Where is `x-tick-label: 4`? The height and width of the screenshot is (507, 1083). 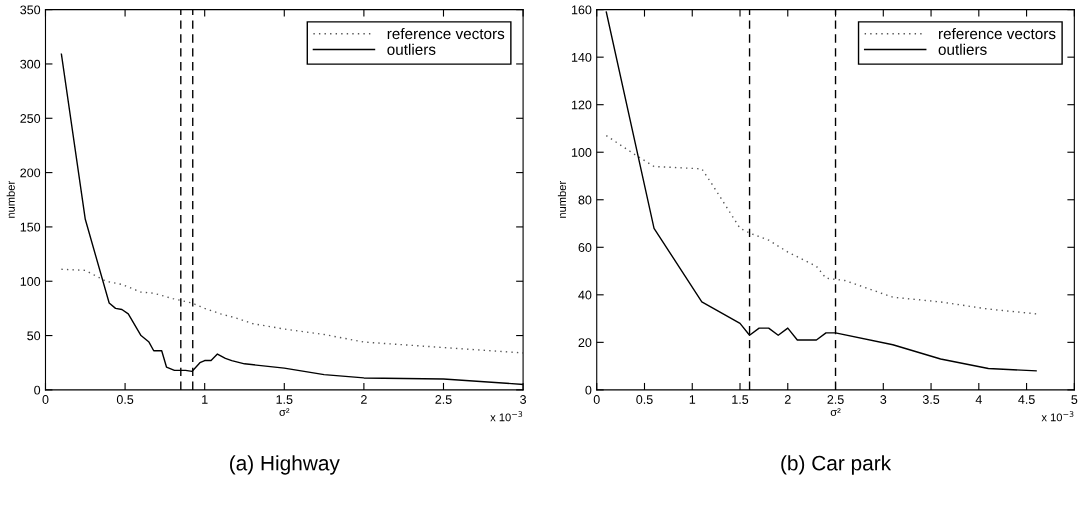 x-tick-label: 4 is located at coordinates (978, 399).